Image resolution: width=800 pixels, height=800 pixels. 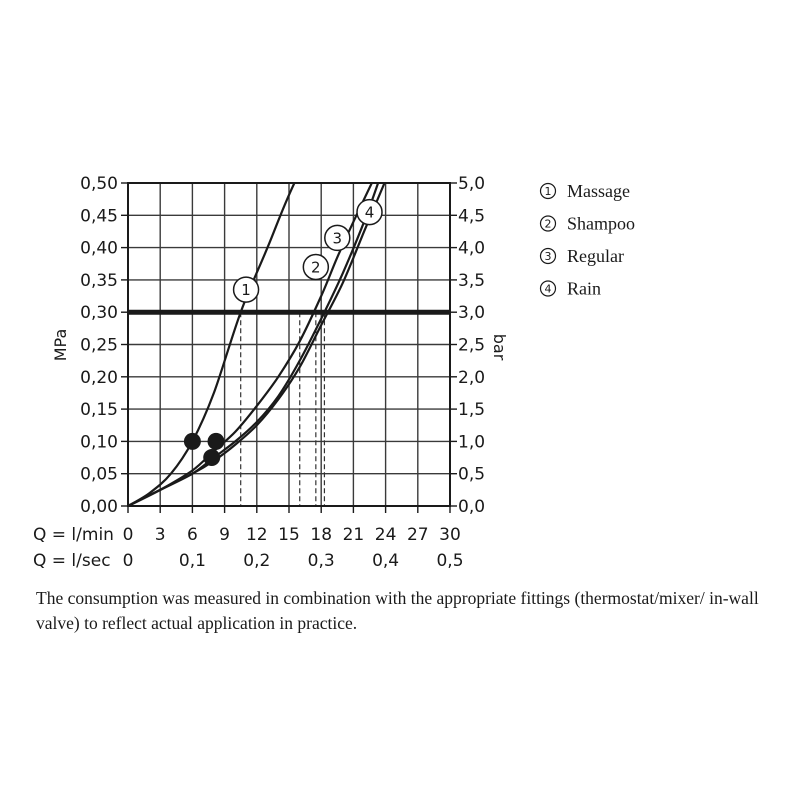 I want to click on legend-label-massage: Massage, so click(x=598, y=191).